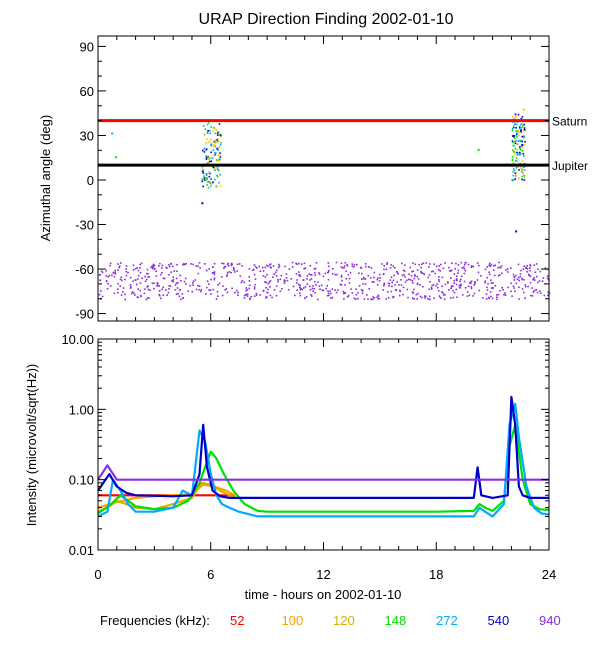 The image size is (600, 650). What do you see at coordinates (210, 574) in the screenshot?
I see `bottom-xtick-label: 6` at bounding box center [210, 574].